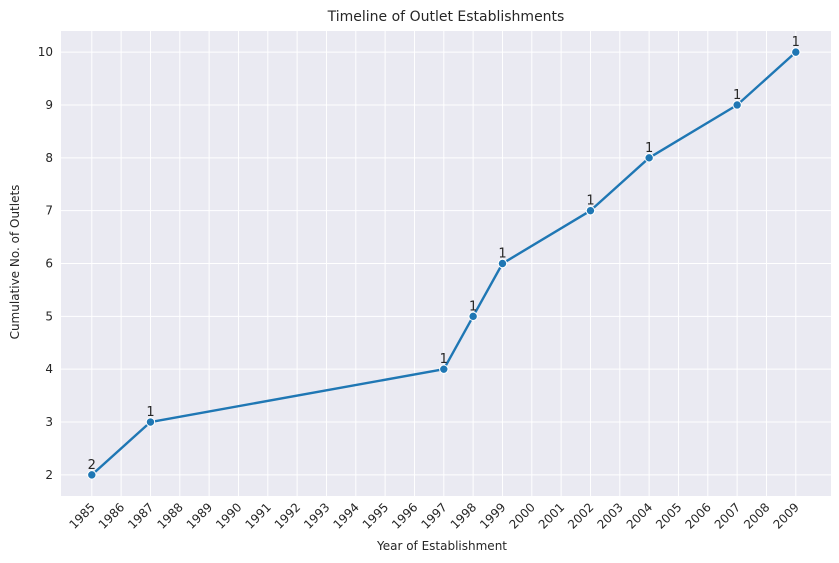 This screenshot has width=839, height=563. I want to click on x-tick-label: 1986, so click(111, 515).